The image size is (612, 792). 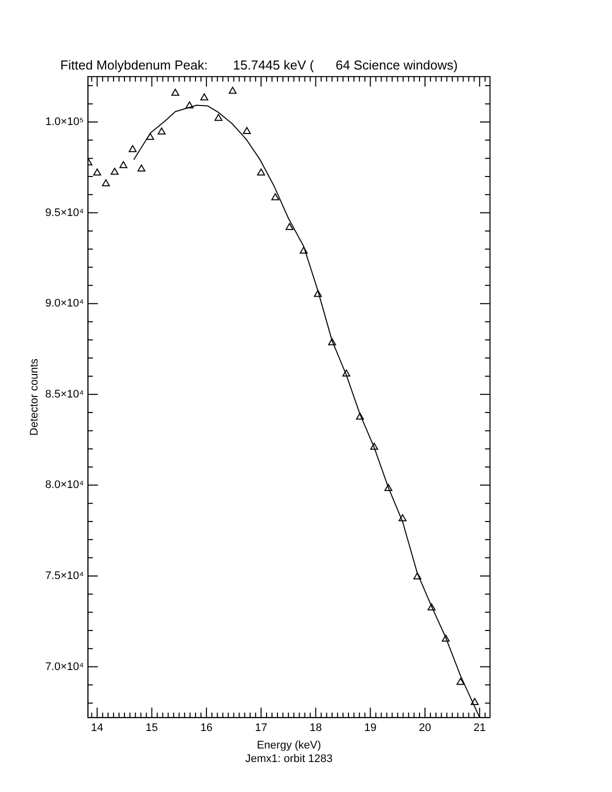 What do you see at coordinates (289, 759) in the screenshot?
I see `text: Jemx1: orbit 1283` at bounding box center [289, 759].